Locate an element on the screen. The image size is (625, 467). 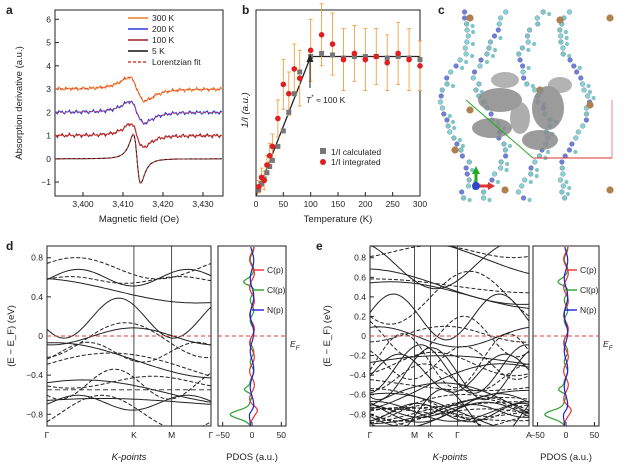
x-tick-label: −50 is located at coordinates (222, 435).